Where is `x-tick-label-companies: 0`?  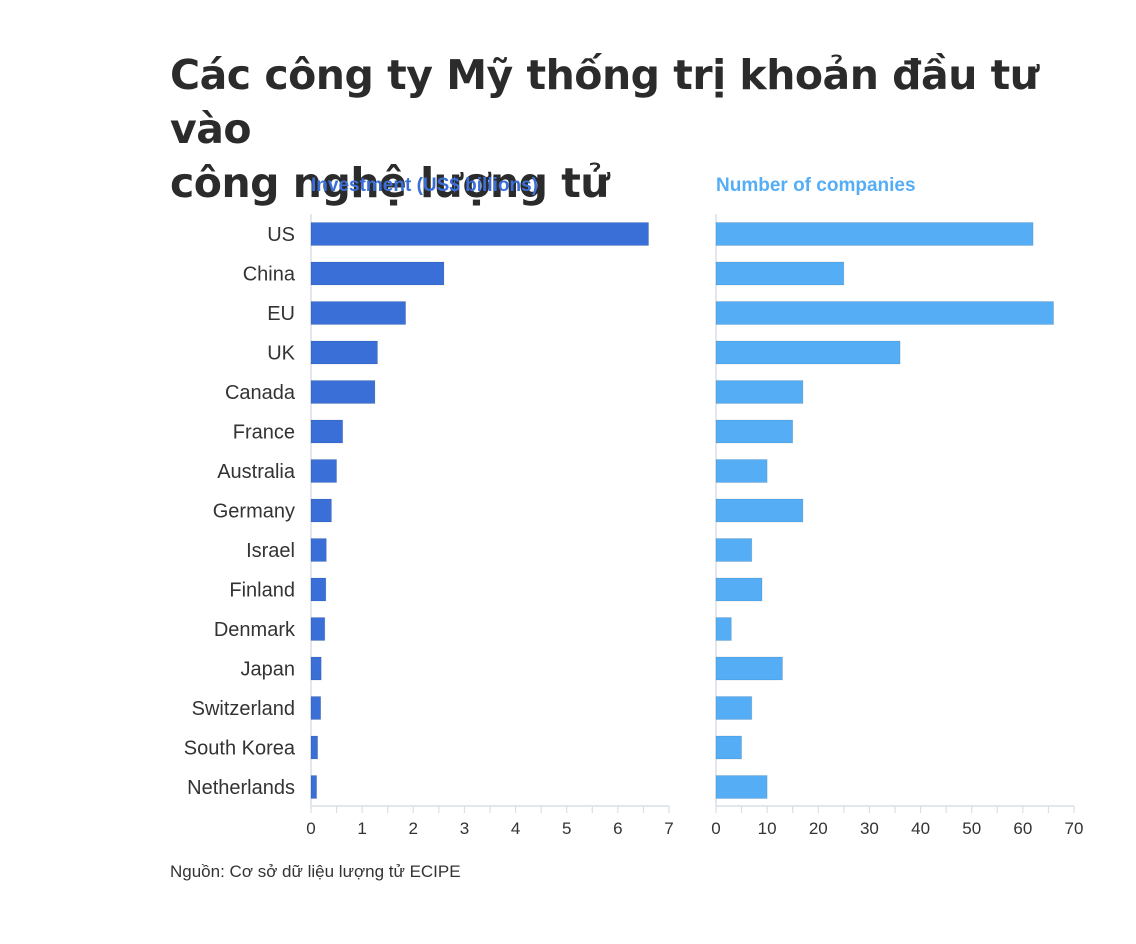
x-tick-label-companies: 0 is located at coordinates (715, 828).